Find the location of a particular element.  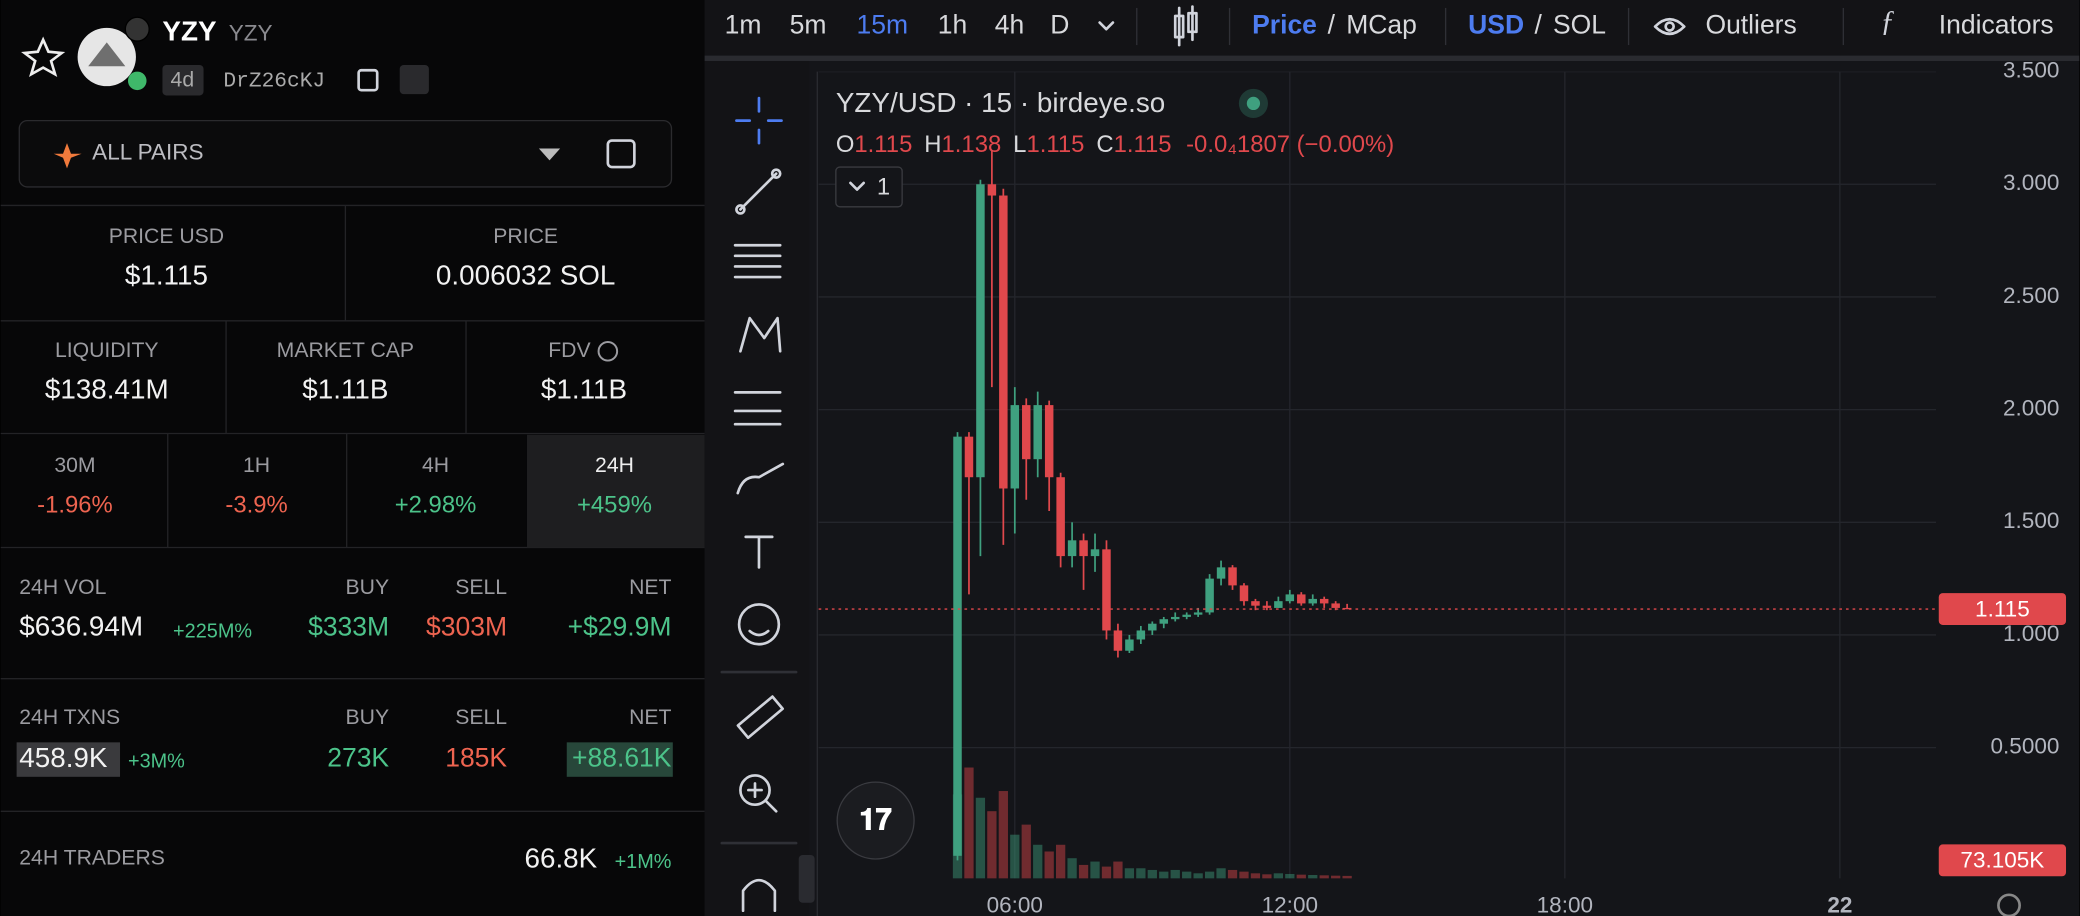

outliers-button: Outliers is located at coordinates (1750, 25).